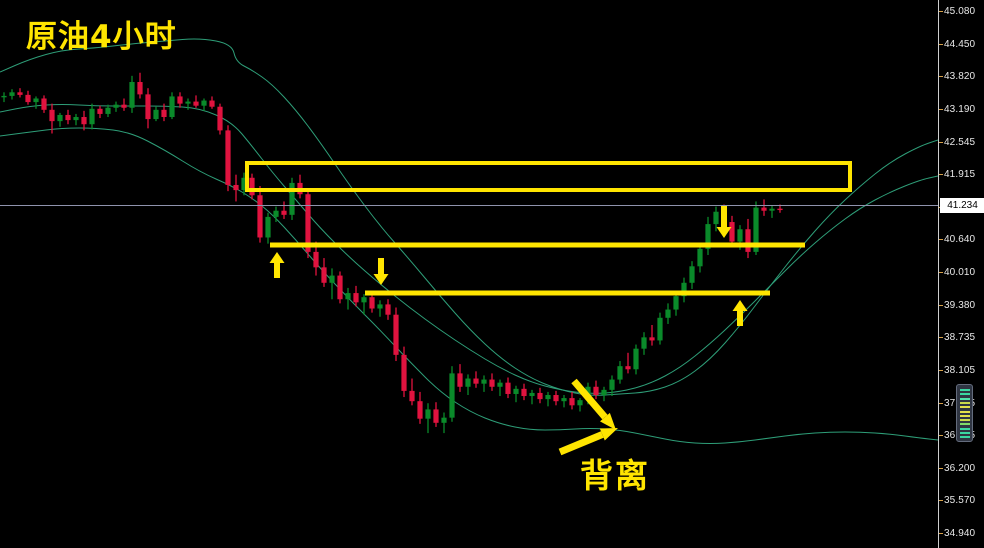 The height and width of the screenshot is (548, 984). I want to click on price-axis-tick: 34.940, so click(961, 534).